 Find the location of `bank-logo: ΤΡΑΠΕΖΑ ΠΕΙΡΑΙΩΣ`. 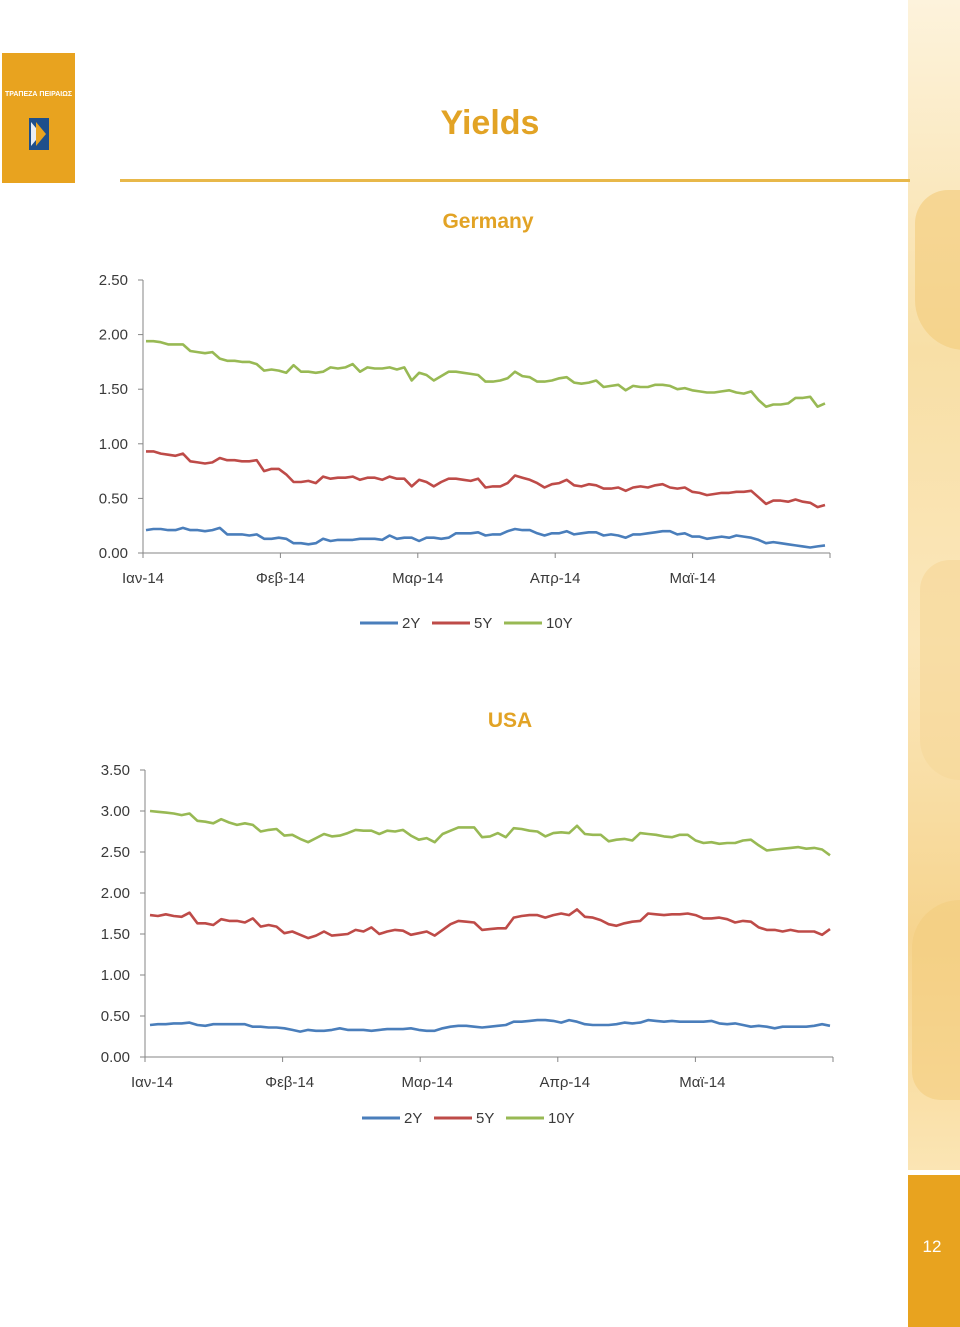

bank-logo: ΤΡΑΠΕΖΑ ΠΕΙΡΑΙΩΣ is located at coordinates (38, 118).